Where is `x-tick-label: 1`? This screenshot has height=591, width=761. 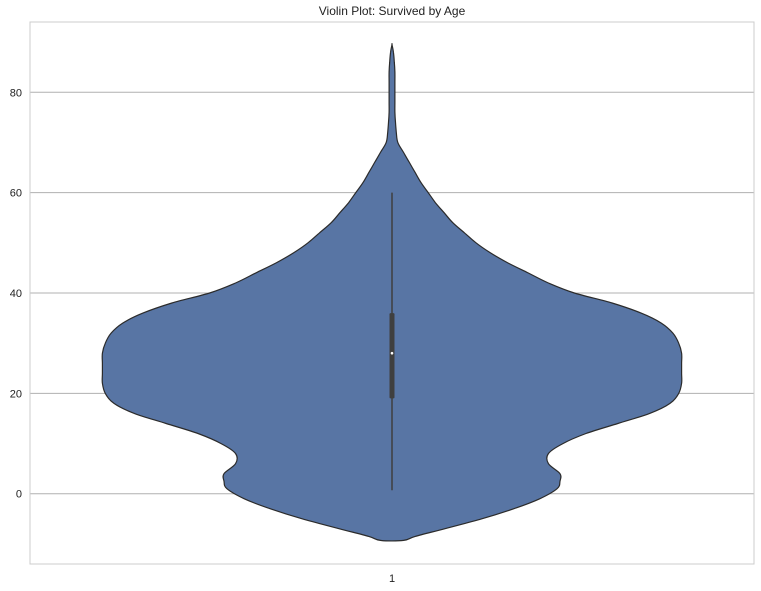 x-tick-label: 1 is located at coordinates (392, 579).